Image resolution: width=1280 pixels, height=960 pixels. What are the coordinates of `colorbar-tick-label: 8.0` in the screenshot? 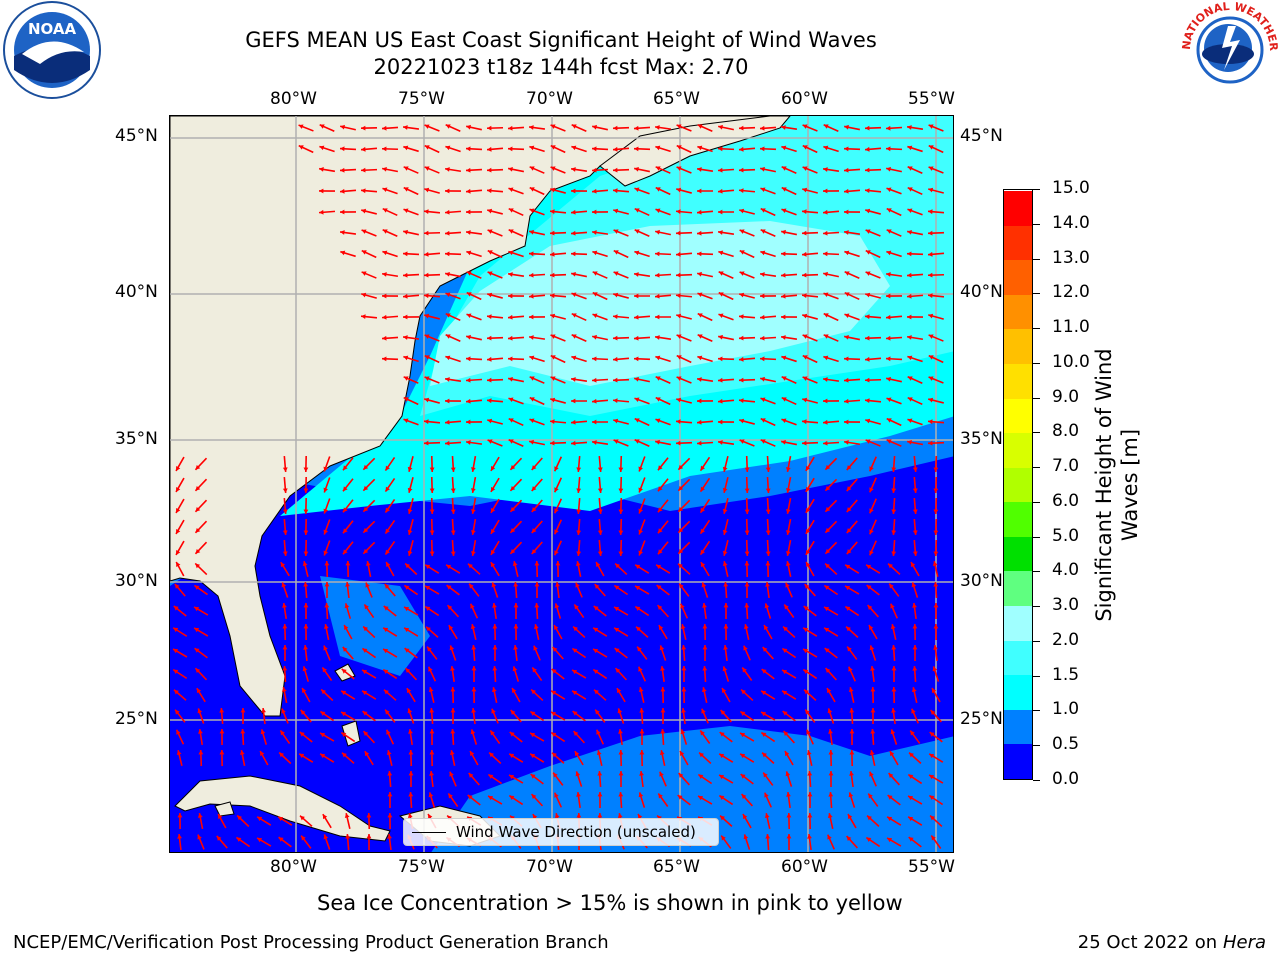 It's located at (1066, 431).